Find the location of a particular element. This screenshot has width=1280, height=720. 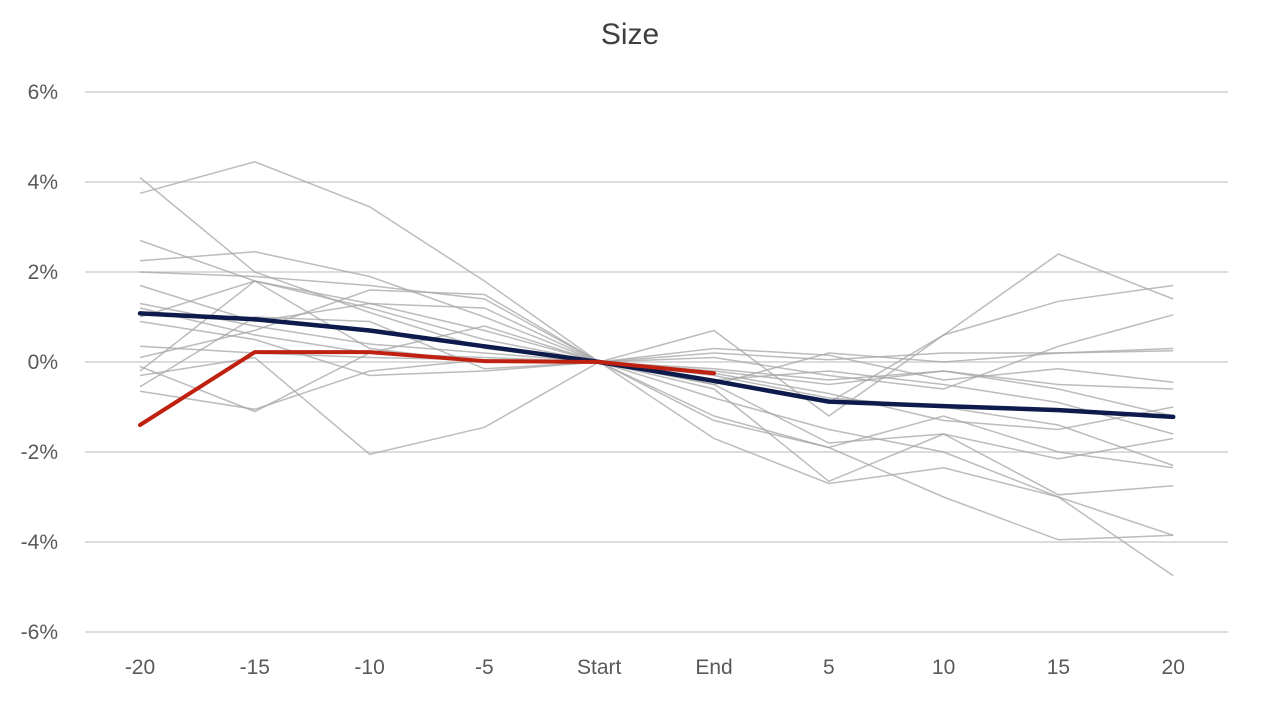

y-axis-tick-labels: -6% -4% -2% 0% 2% 4% 6% is located at coordinates (39, 362).